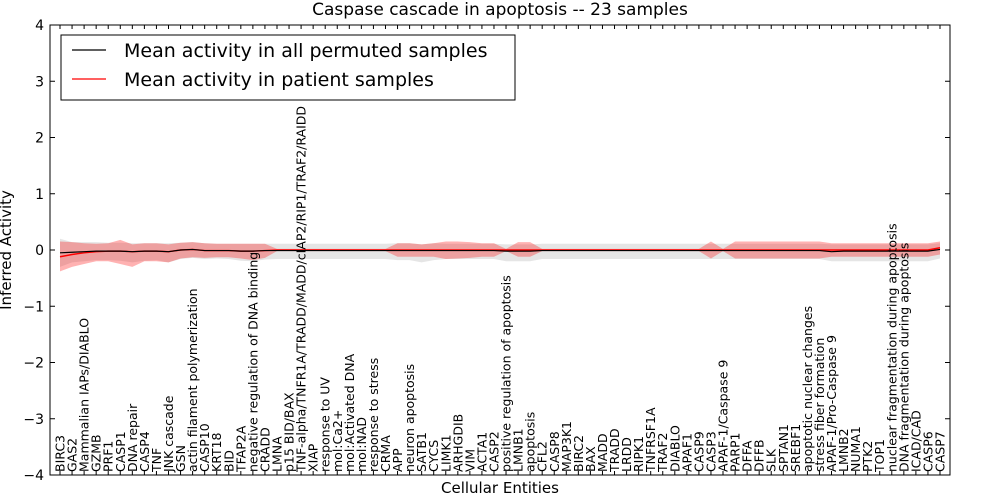  I want to click on y-tick-label: −3, so click(33, 420).